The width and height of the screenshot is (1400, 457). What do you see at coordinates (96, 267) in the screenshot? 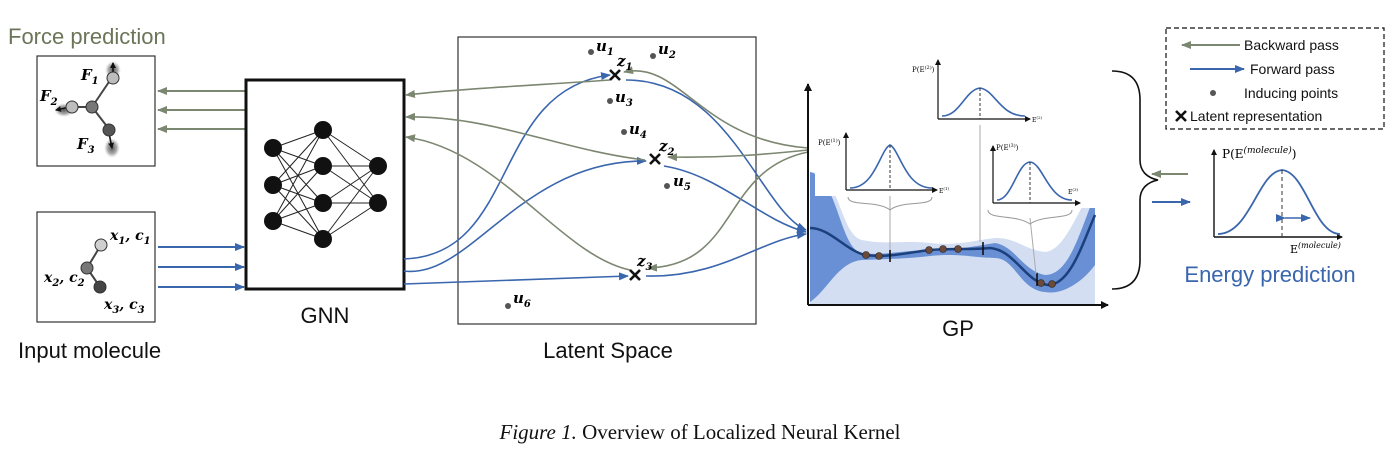
I see `input-molecule-box` at bounding box center [96, 267].